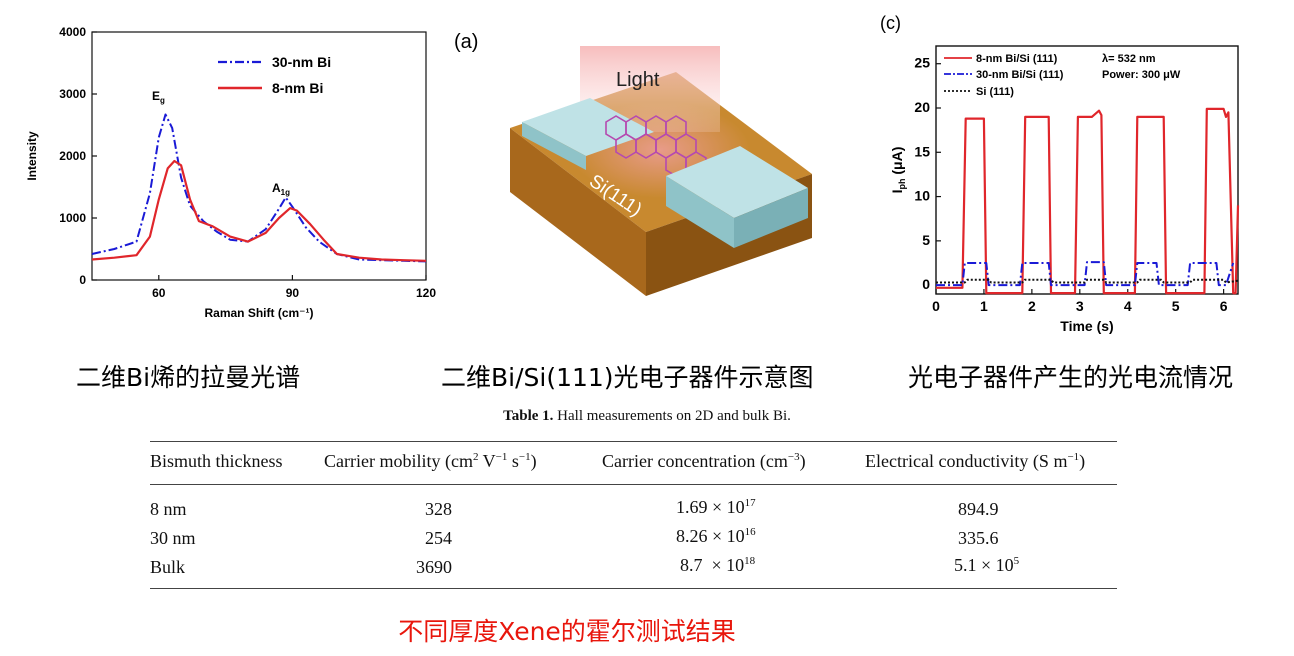 The height and width of the screenshot is (656, 1294). Describe the element at coordinates (188, 377) in the screenshot. I see `raman-caption: 二维Bi烯的拉曼光谱` at that location.